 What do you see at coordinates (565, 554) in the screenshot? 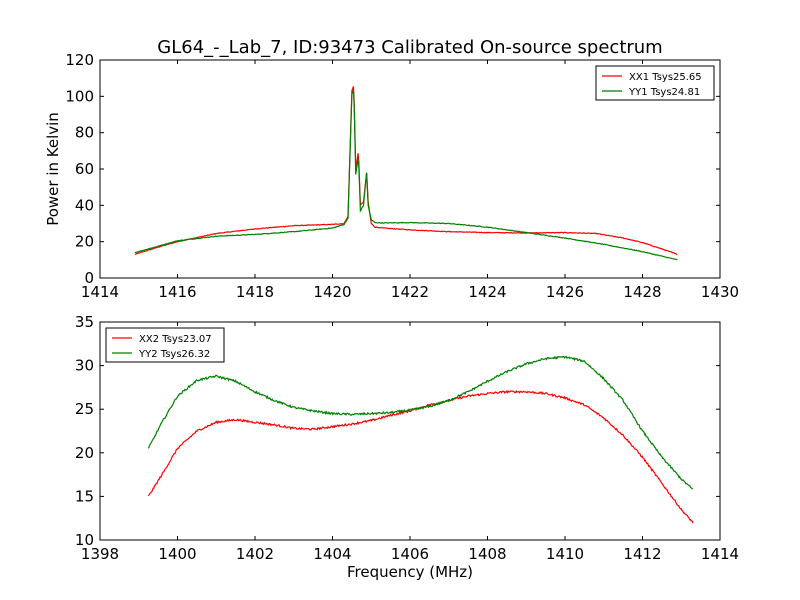
I see `x-tick-label: 1410` at bounding box center [565, 554].